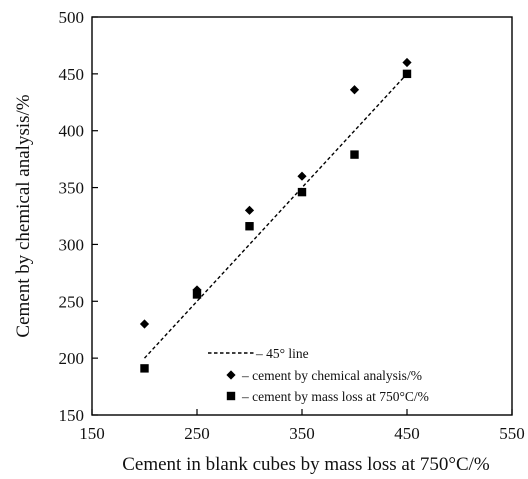 This screenshot has height=479, width=528. I want to click on y-tick-label: 350, so click(72, 188).